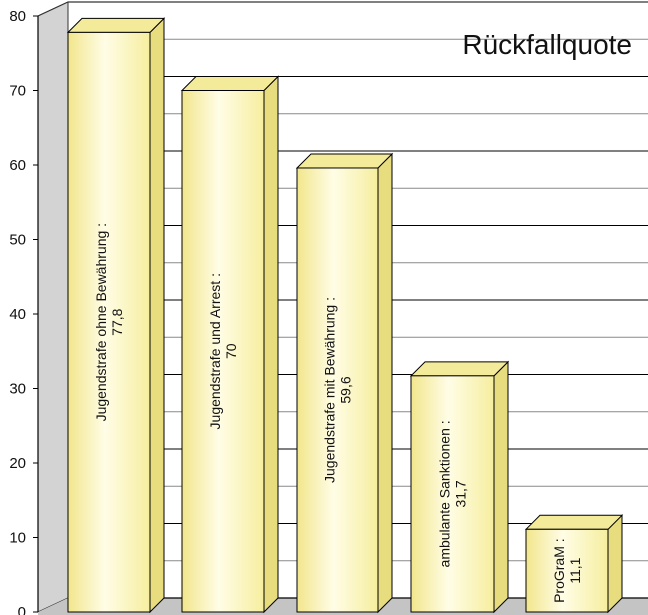 This screenshot has height=615, width=648. Describe the element at coordinates (101, 322) in the screenshot. I see `bar-category-label: Jugendstrafe ohne Bewährung :` at that location.